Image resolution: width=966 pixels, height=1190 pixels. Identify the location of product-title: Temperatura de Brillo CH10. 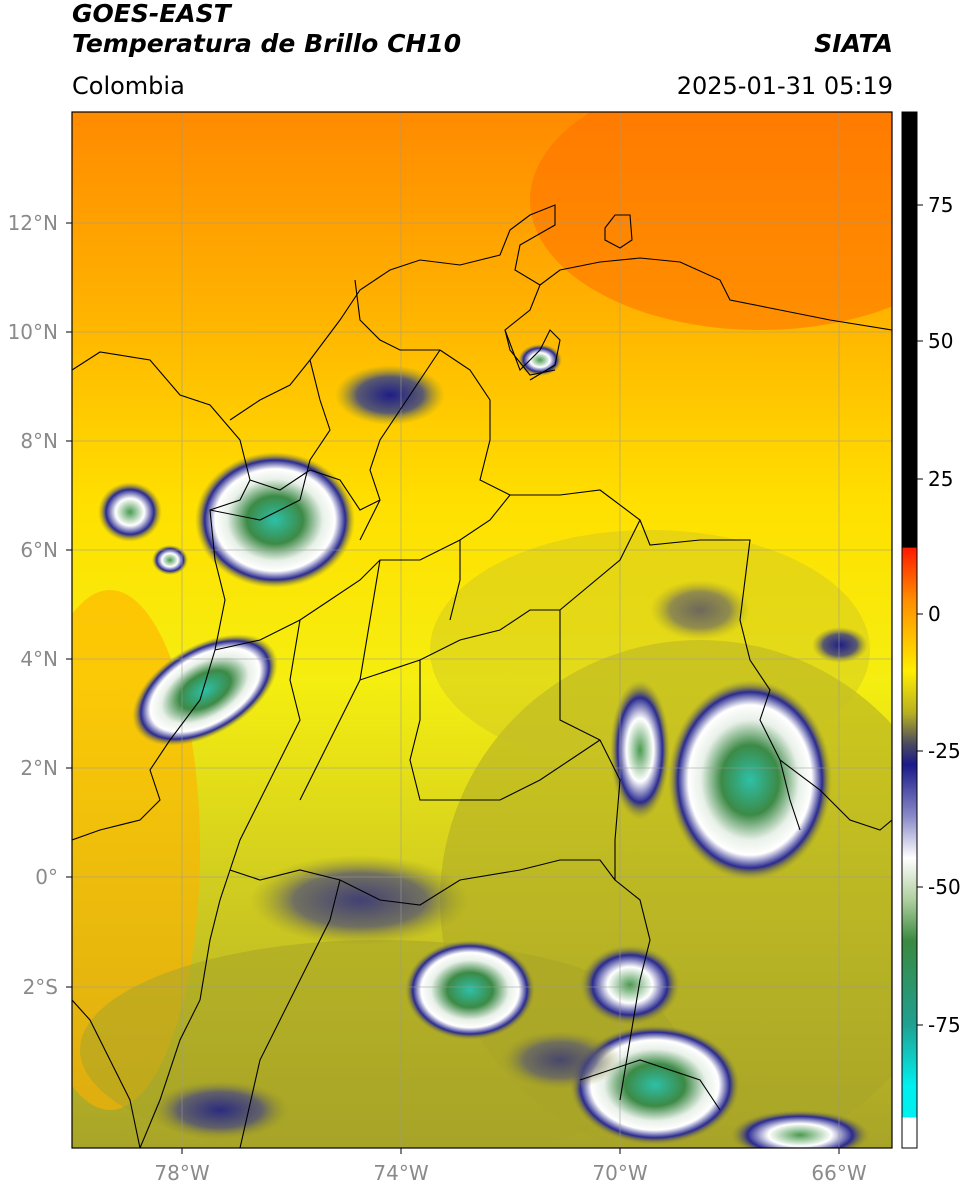
(267, 43).